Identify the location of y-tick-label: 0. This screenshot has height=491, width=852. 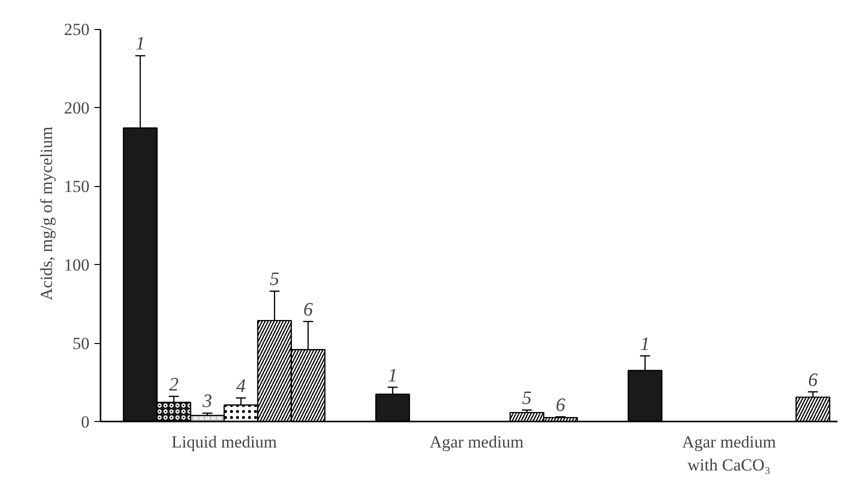
(85, 422).